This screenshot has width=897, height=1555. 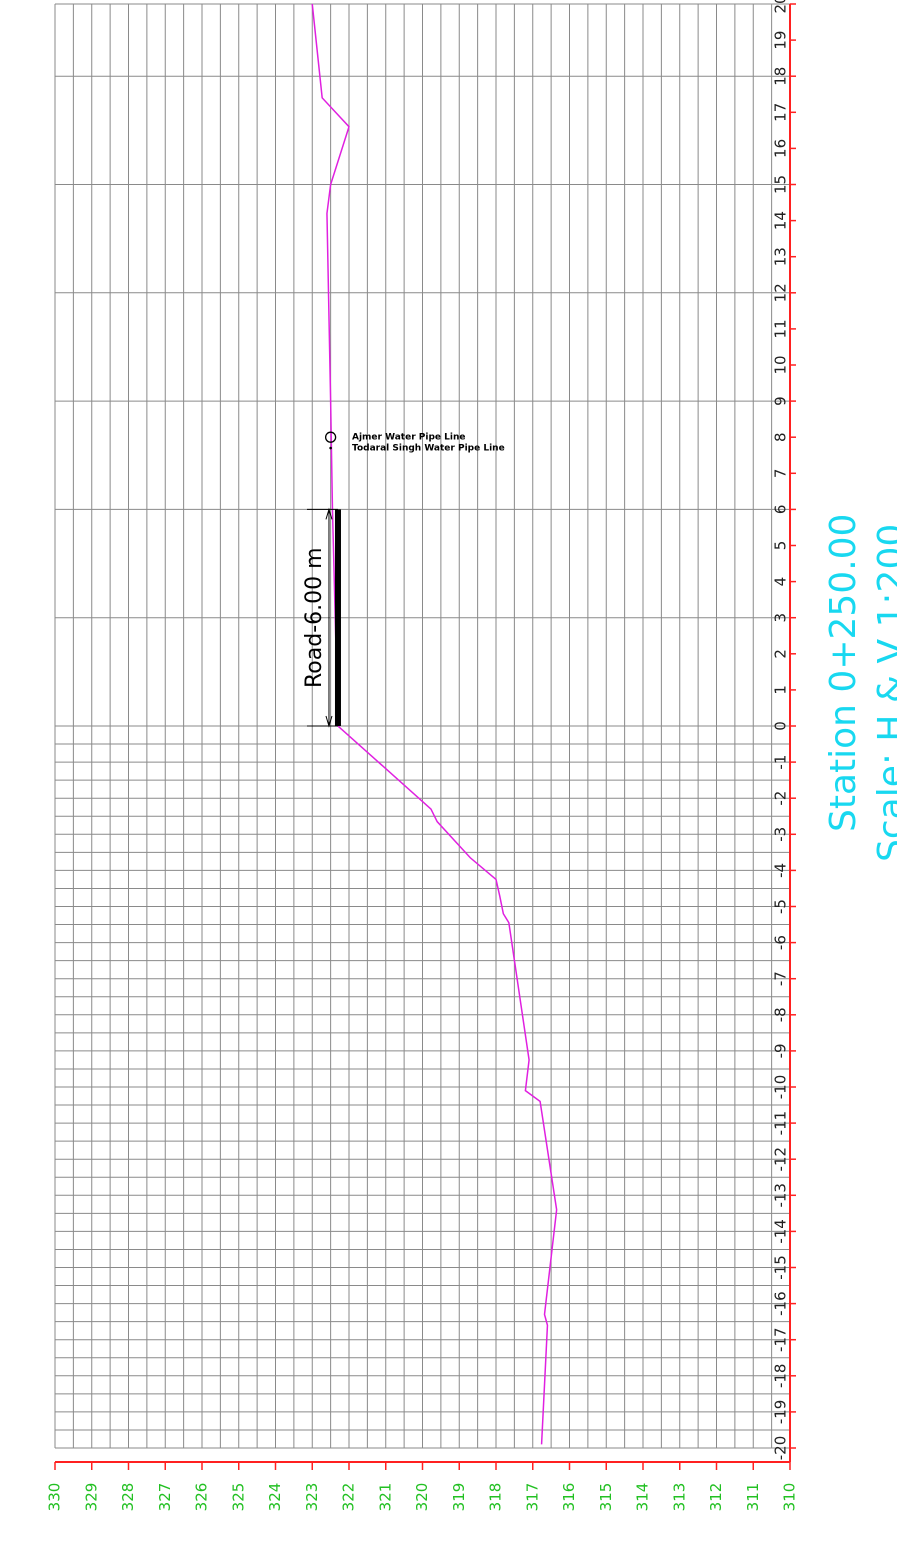 What do you see at coordinates (337, 617) in the screenshot?
I see `road-surface` at bounding box center [337, 617].